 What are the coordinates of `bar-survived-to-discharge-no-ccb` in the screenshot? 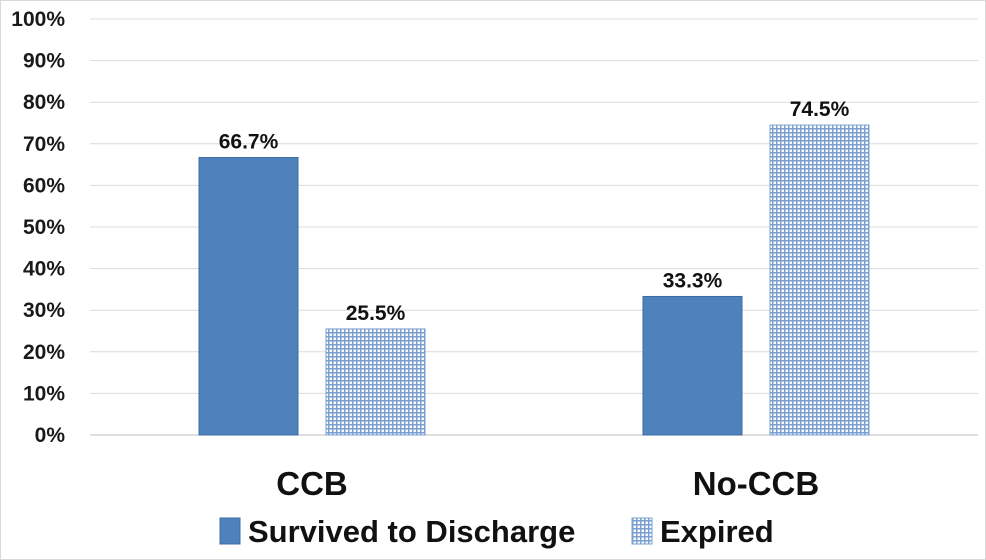 It's located at (692, 365).